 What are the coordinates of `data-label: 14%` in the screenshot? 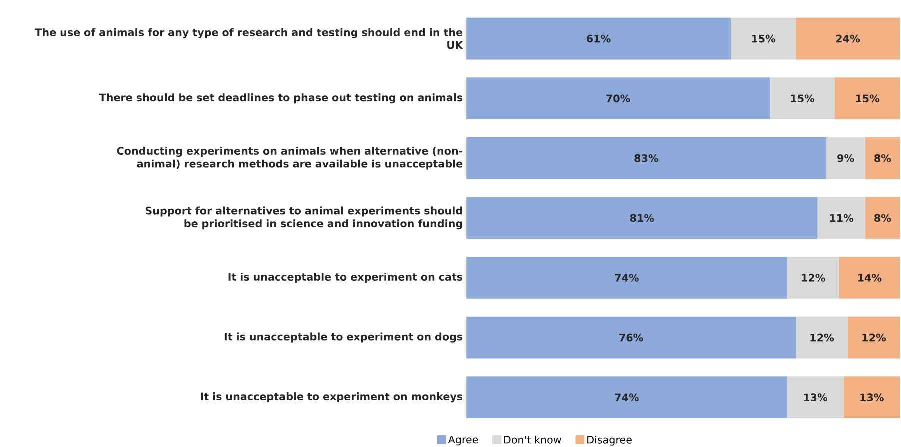 It's located at (870, 278).